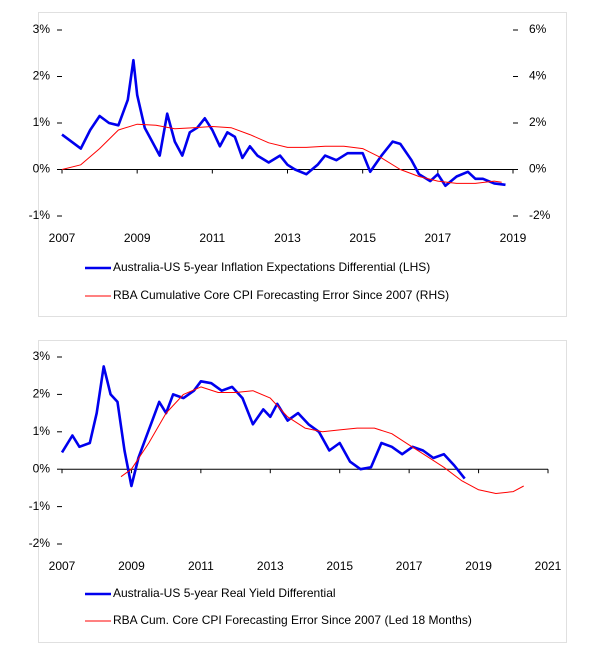 This screenshot has height=651, width=596. What do you see at coordinates (40, 543) in the screenshot?
I see `y-tick-label: -2%` at bounding box center [40, 543].